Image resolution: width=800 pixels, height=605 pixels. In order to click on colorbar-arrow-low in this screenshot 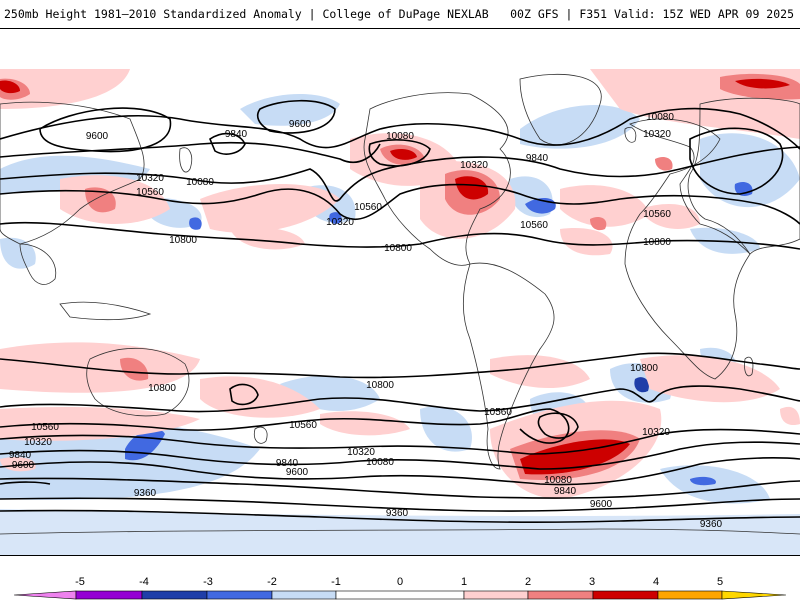, I will do `click(45, 595)`.